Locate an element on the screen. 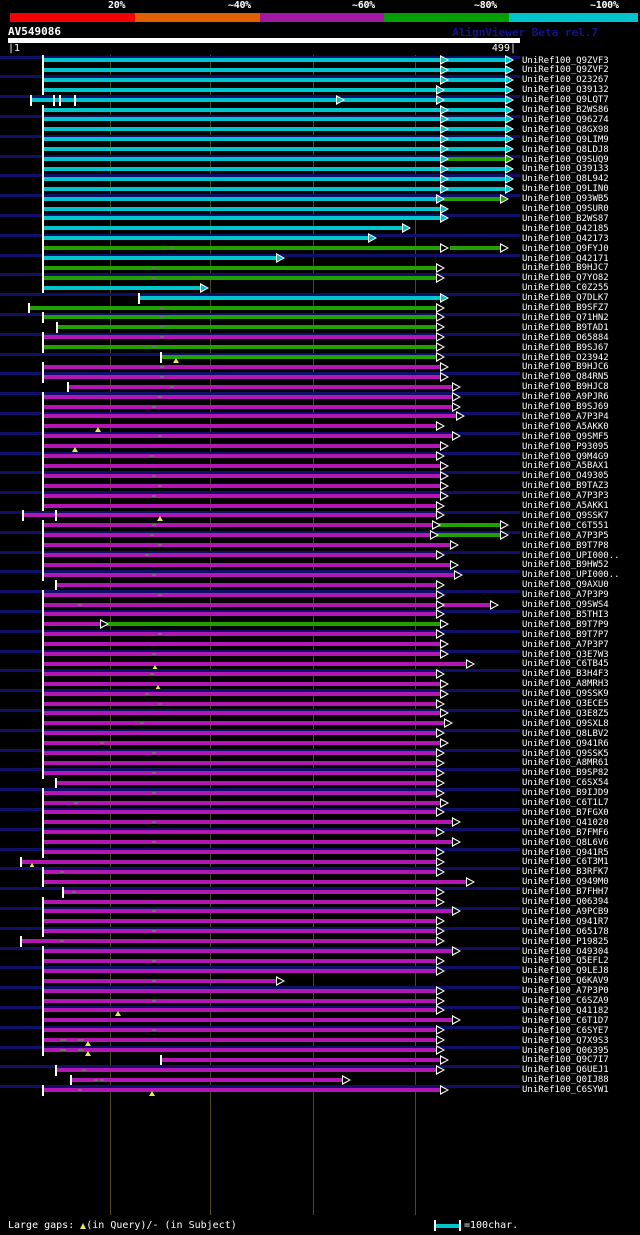  hit-label: UniRef100_Q8LBV2 is located at coordinates (565, 733).